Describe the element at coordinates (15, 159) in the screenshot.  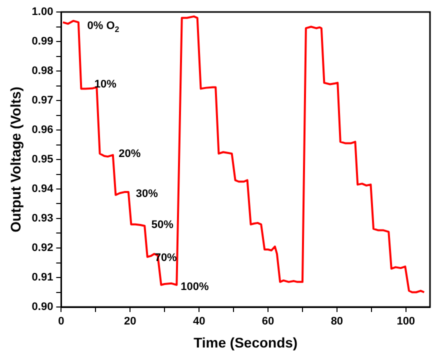
I see `y-axis-title: Output Voltage (Volts)` at that location.